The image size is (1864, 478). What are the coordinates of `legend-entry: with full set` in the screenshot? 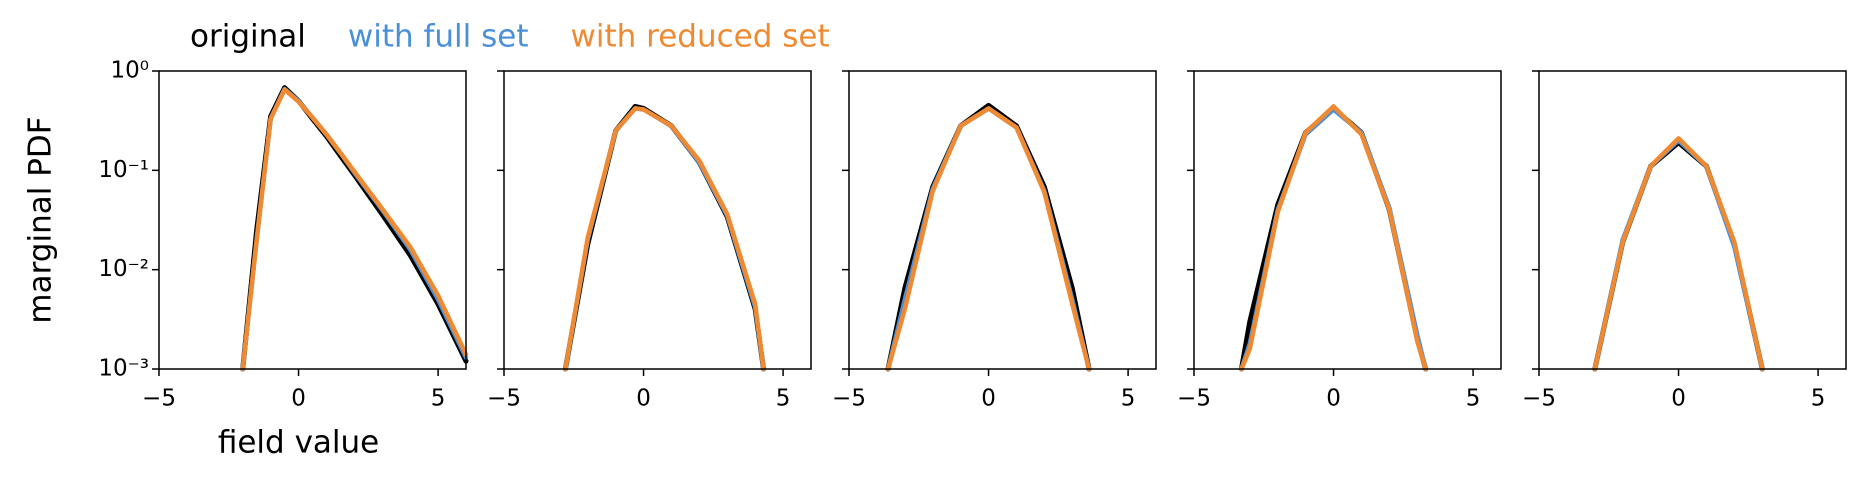 It's located at (438, 37).